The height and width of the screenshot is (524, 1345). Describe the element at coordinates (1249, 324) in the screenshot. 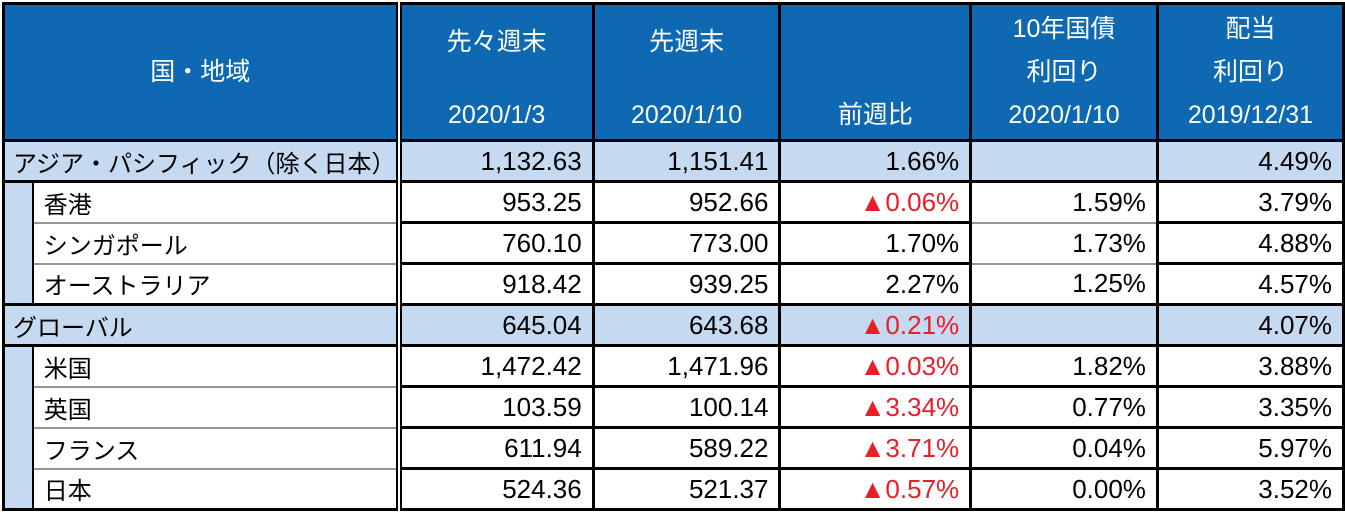

I see `dividend-yield-cell: 4.07%` at that location.